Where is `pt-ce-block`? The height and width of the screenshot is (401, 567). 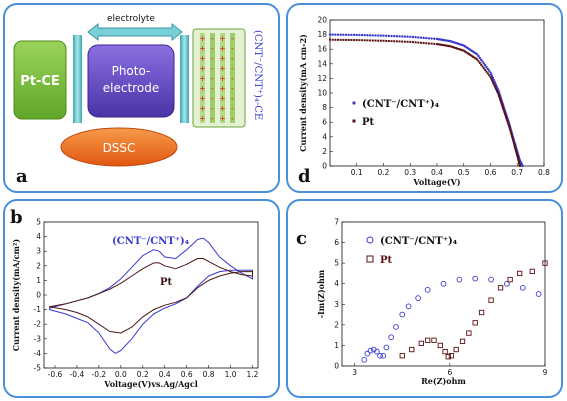
pt-ce-block is located at coordinates (40, 80).